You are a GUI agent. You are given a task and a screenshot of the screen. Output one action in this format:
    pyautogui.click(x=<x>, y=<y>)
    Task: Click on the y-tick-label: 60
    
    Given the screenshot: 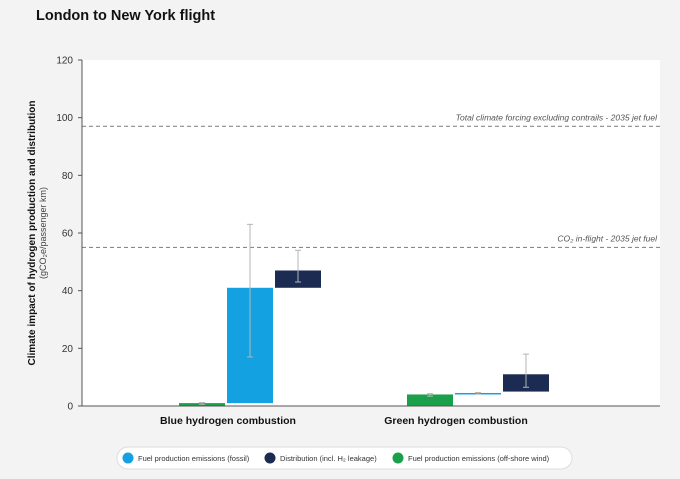 What is the action you would take?
    pyautogui.click(x=68, y=234)
    